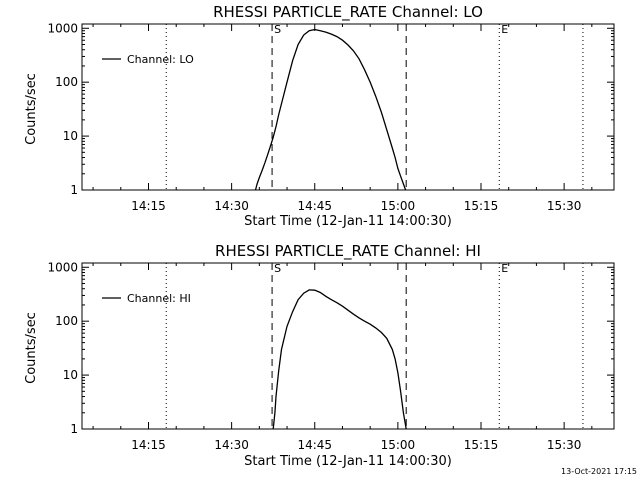 The width and height of the screenshot is (640, 480). Describe the element at coordinates (348, 251) in the screenshot. I see `chart-title: RHESSI PARTICLE_RATE Channel: HI` at that location.